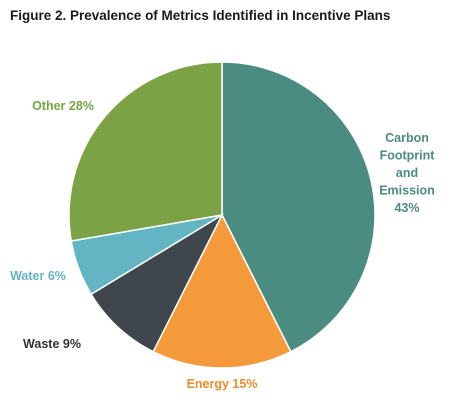 This screenshot has height=410, width=454. Describe the element at coordinates (408, 156) in the screenshot. I see `pie-label-line: Footprint` at that location.